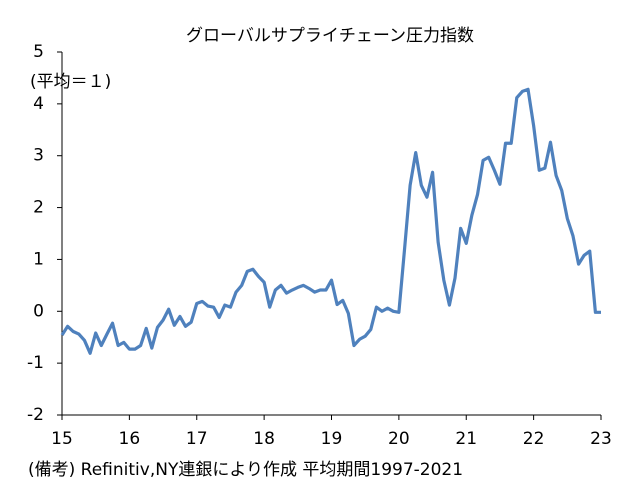  I want to click on y-tick-label: 0, so click(38, 311).